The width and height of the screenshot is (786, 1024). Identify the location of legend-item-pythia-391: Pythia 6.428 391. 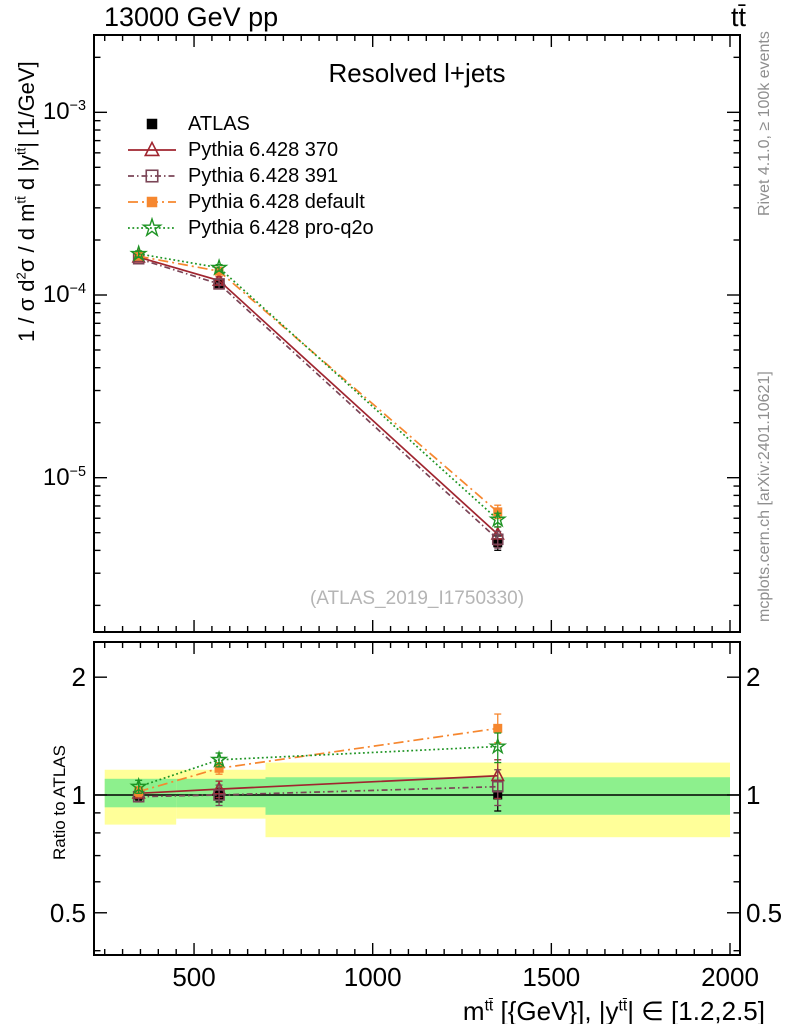
(250, 176).